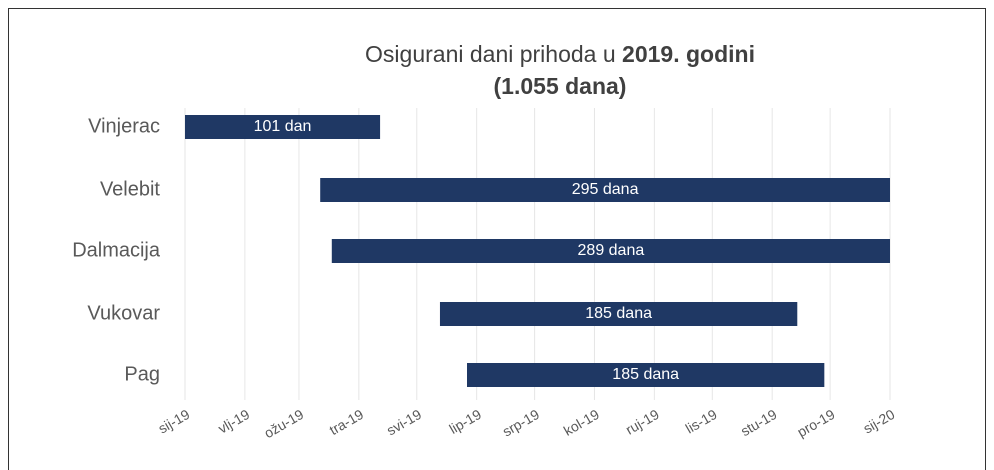 The image size is (994, 470). What do you see at coordinates (490, 54) in the screenshot?
I see `title-text: Osigurani dani prihoda u` at bounding box center [490, 54].